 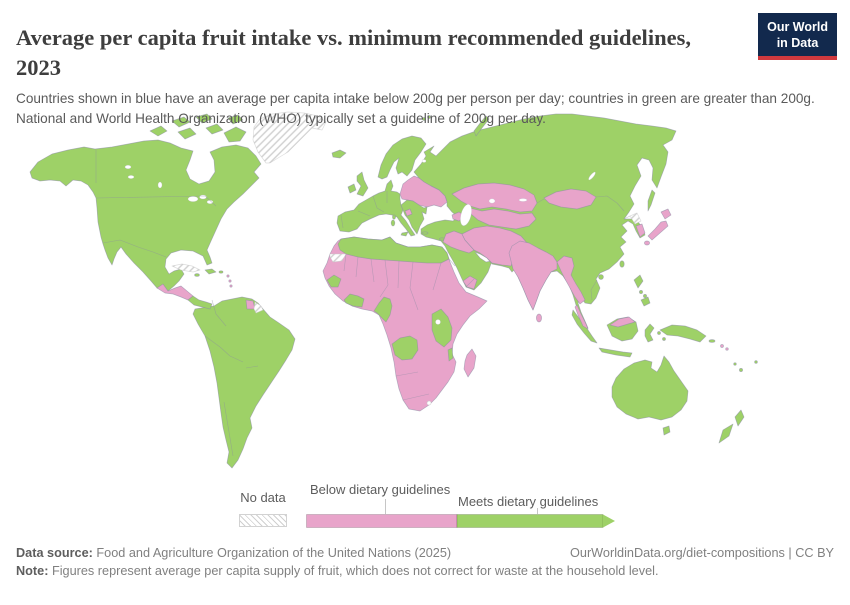 I want to click on region-puerto-rico, so click(x=221, y=272).